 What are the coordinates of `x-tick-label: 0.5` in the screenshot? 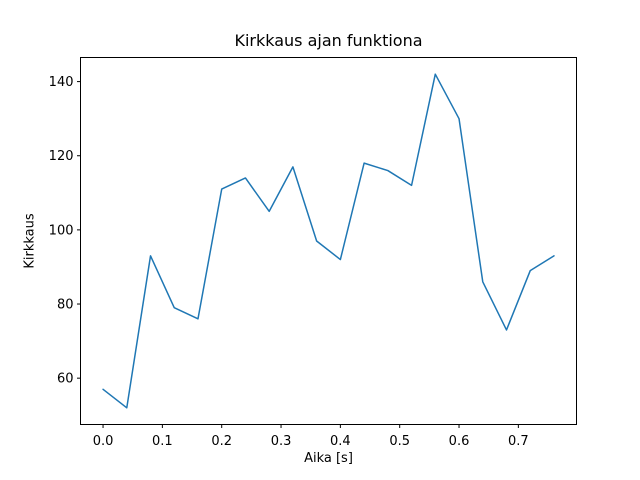 It's located at (399, 441).